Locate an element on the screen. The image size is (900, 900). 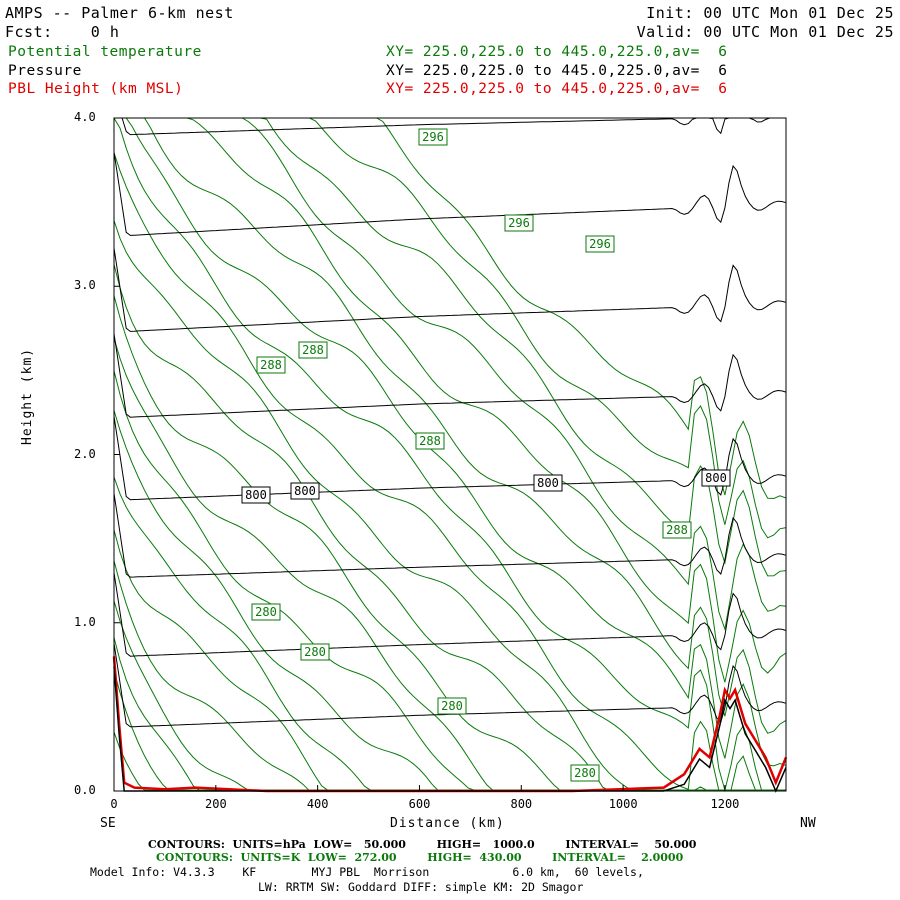
x-tick-label: 200 is located at coordinates (216, 804).